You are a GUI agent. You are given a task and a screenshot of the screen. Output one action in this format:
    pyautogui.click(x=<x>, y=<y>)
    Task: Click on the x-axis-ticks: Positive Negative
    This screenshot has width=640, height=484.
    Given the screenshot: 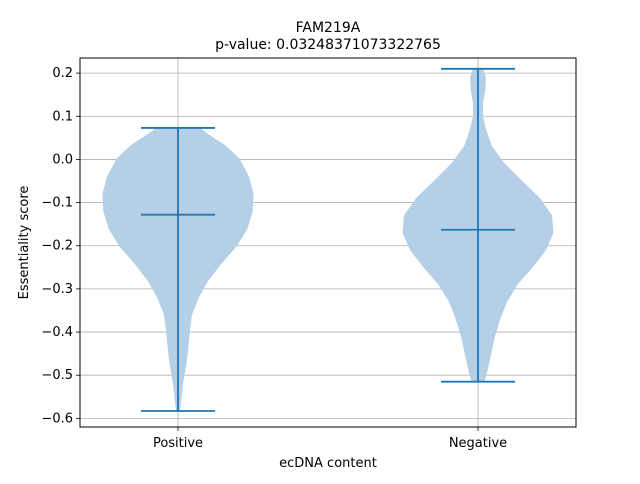 What is the action you would take?
    pyautogui.click(x=330, y=439)
    